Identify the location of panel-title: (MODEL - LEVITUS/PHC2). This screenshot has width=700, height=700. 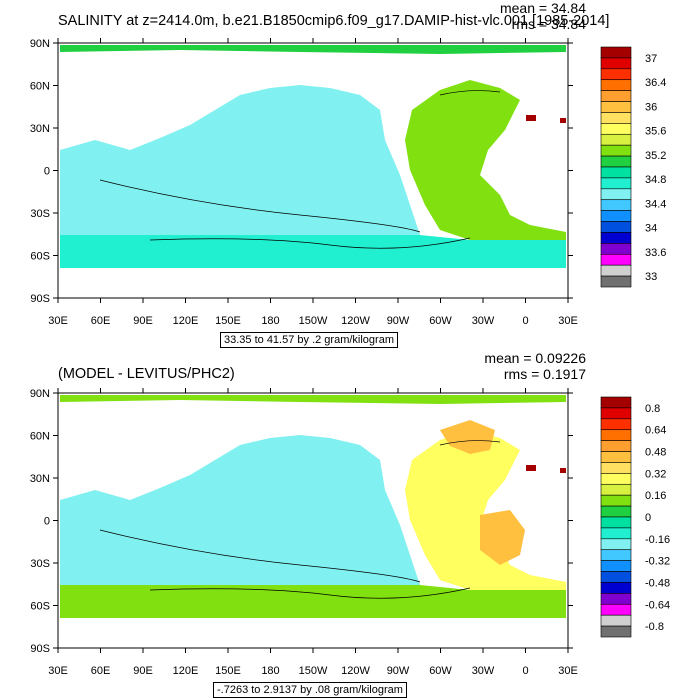
(146, 374).